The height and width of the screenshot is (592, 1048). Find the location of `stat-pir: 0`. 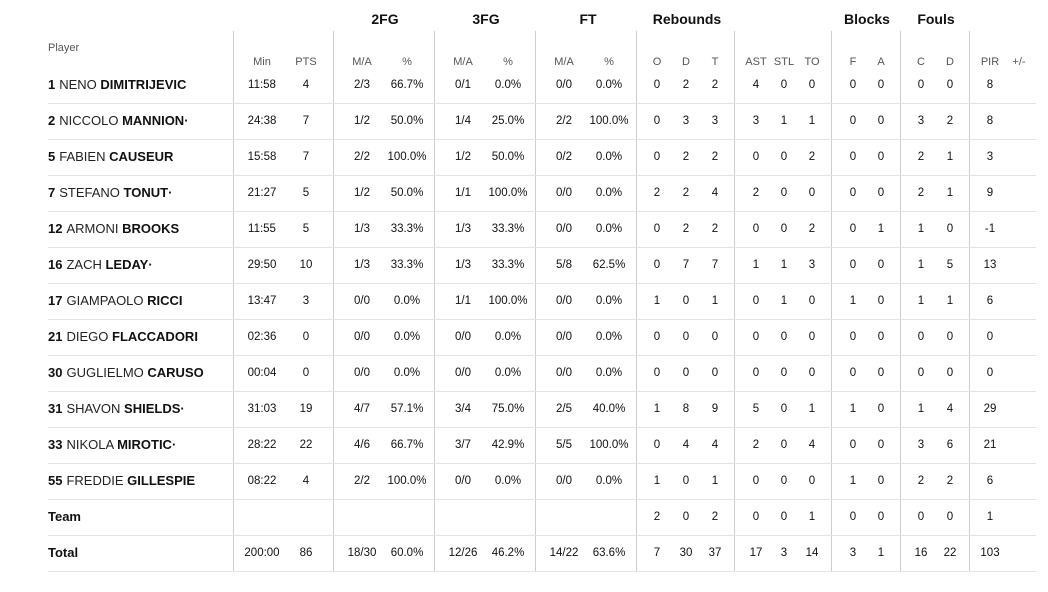

stat-pir: 0 is located at coordinates (990, 337).